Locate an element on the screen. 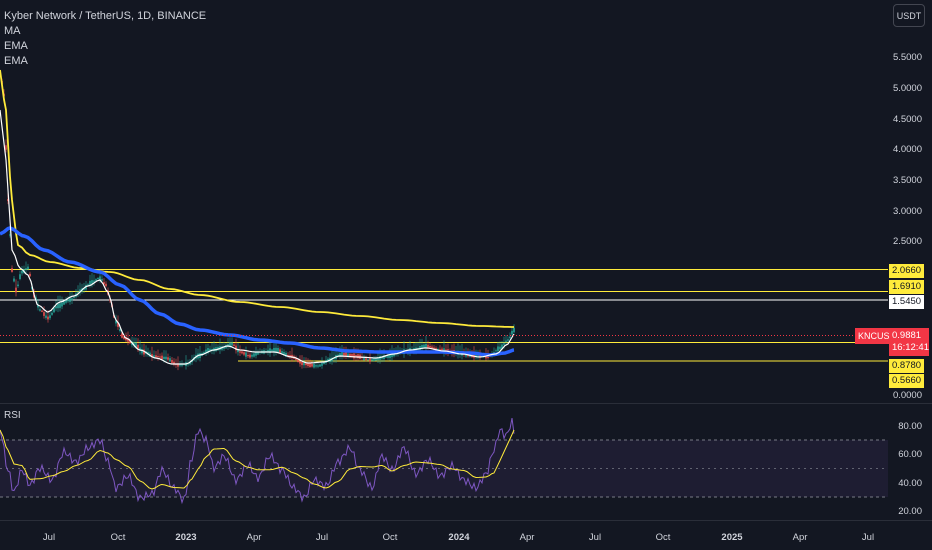  indicator-ema-1: EMA is located at coordinates (16, 46).